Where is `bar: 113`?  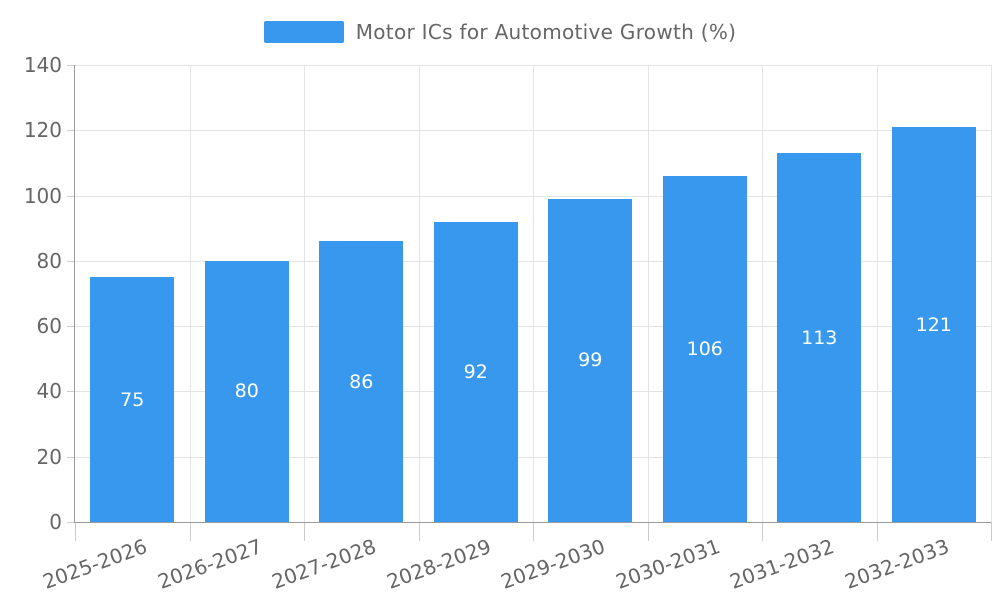 bar: 113 is located at coordinates (819, 337).